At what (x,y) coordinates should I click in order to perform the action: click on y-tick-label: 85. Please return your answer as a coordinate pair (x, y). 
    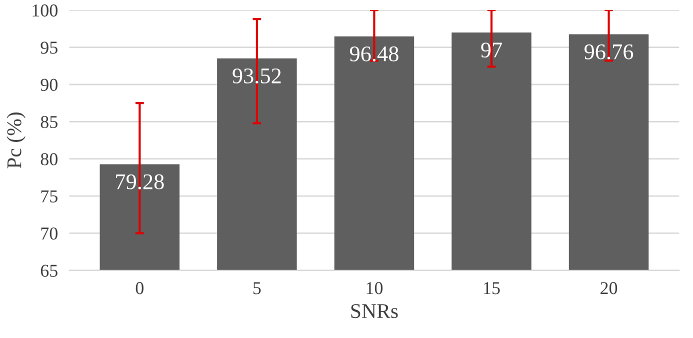
    Looking at the image, I should click on (49, 122).